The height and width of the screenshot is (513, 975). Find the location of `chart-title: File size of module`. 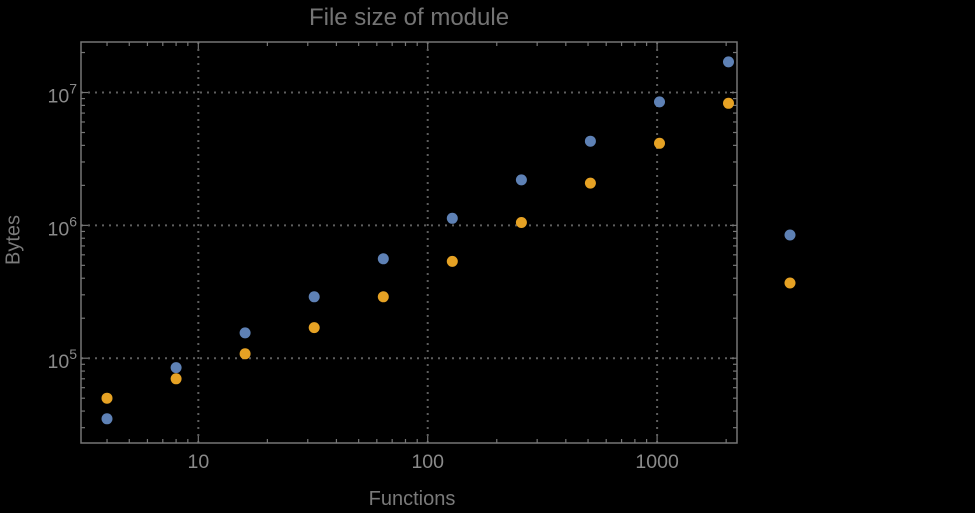

chart-title: File size of module is located at coordinates (409, 17).